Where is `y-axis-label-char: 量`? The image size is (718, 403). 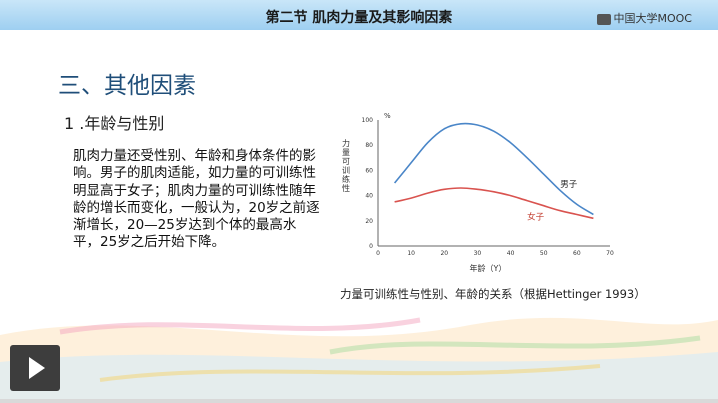 y-axis-label-char: 量 is located at coordinates (346, 152).